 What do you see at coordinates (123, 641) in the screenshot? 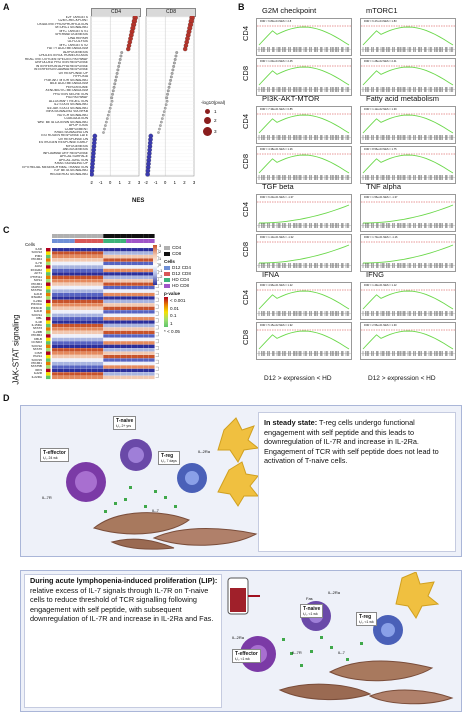
I see `lip-text-box` at bounding box center [123, 641].